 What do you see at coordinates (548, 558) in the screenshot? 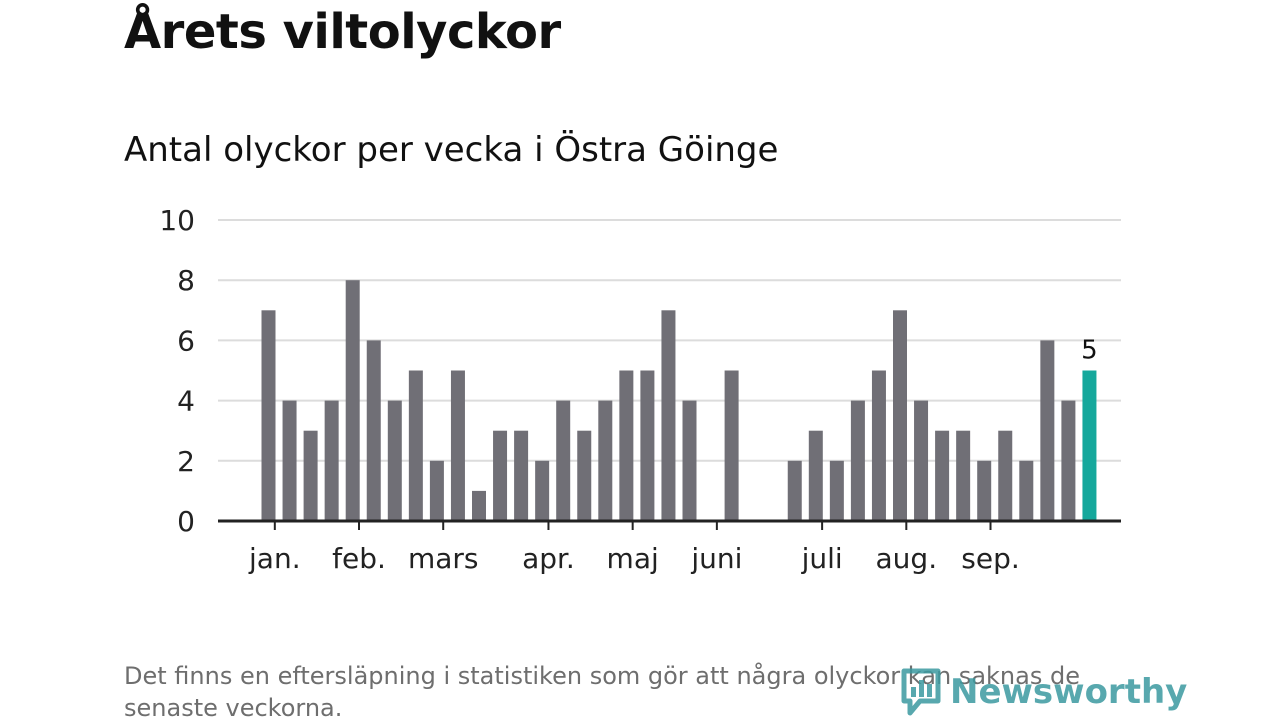
I see `x-tick-label: apr.` at bounding box center [548, 558].